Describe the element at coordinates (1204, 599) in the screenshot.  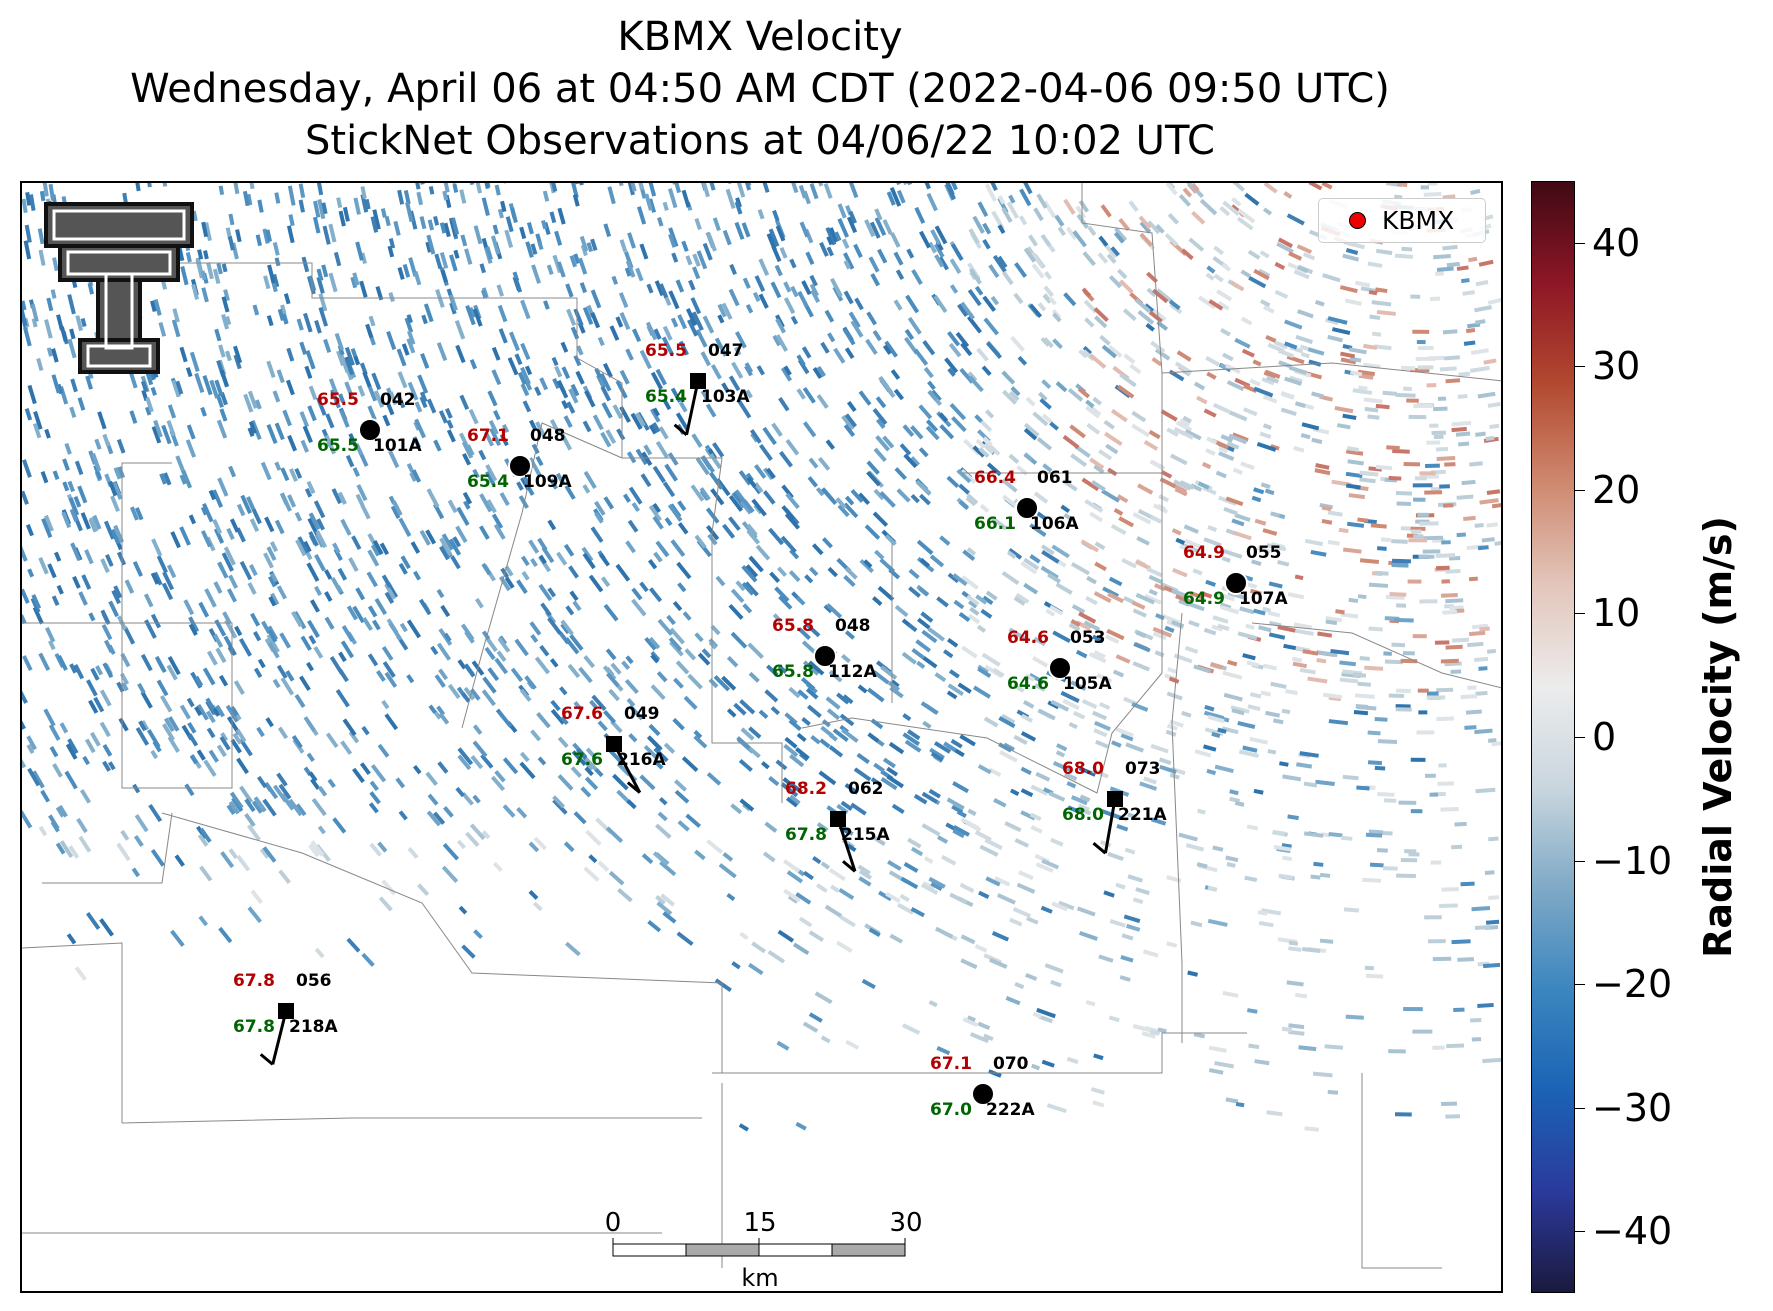
I see `station-dewpoint: 64.9` at that location.